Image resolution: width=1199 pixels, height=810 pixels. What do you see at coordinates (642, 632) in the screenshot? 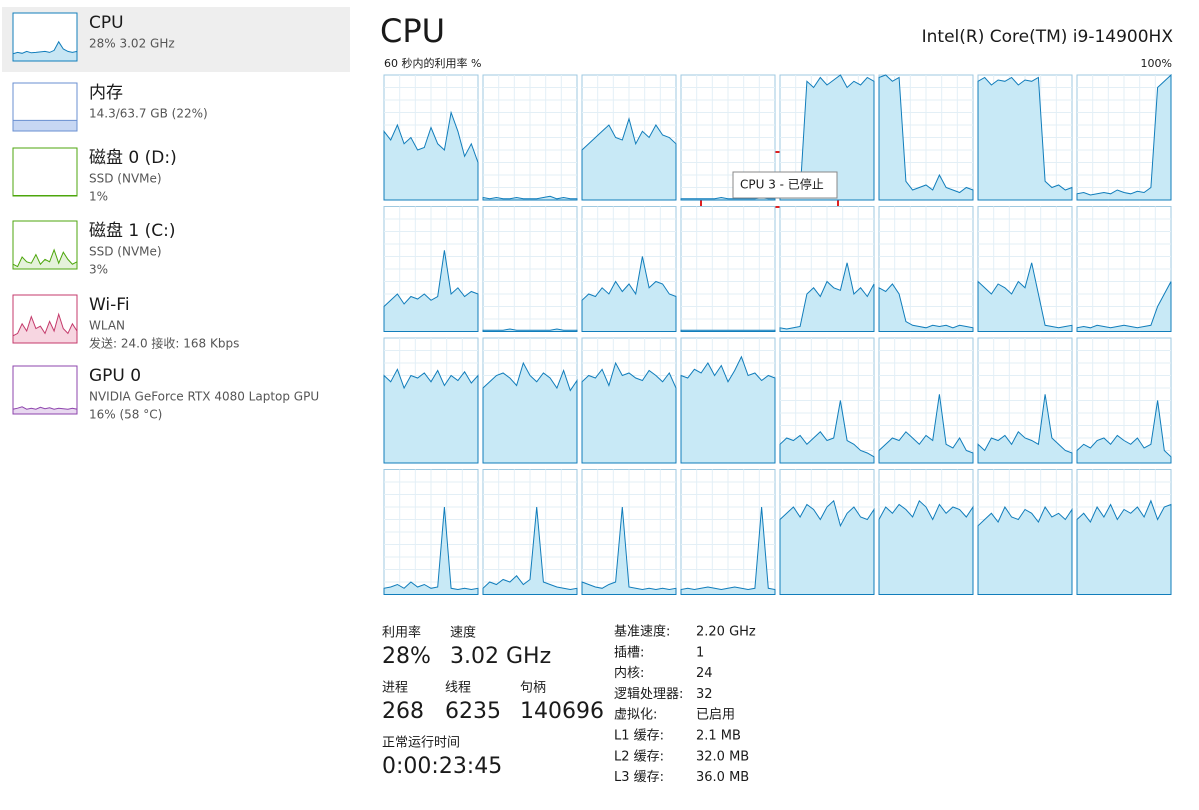
I see `detail-key: 基准速度:` at bounding box center [642, 632].